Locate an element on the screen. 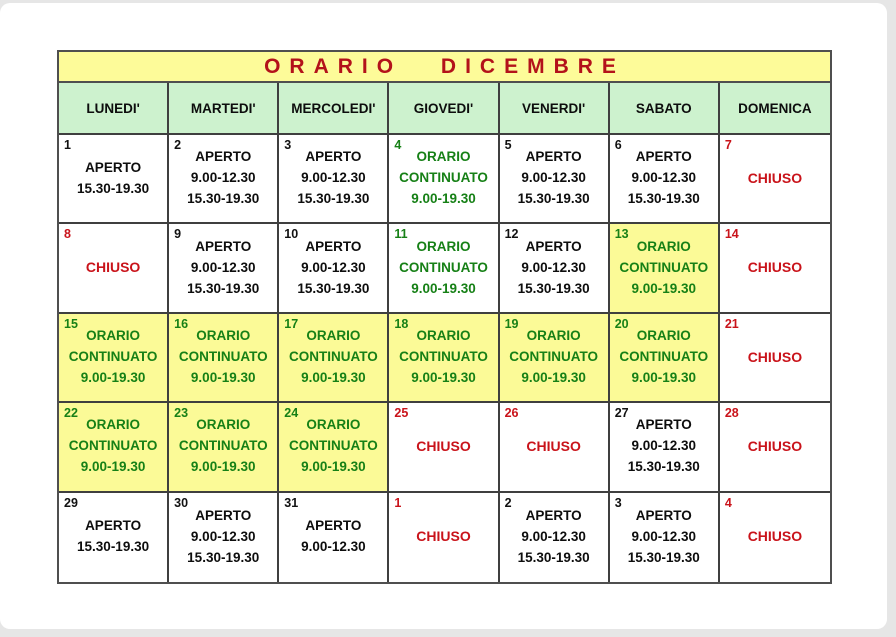 This screenshot has height=637, width=896. day-number: 3 is located at coordinates (618, 502).